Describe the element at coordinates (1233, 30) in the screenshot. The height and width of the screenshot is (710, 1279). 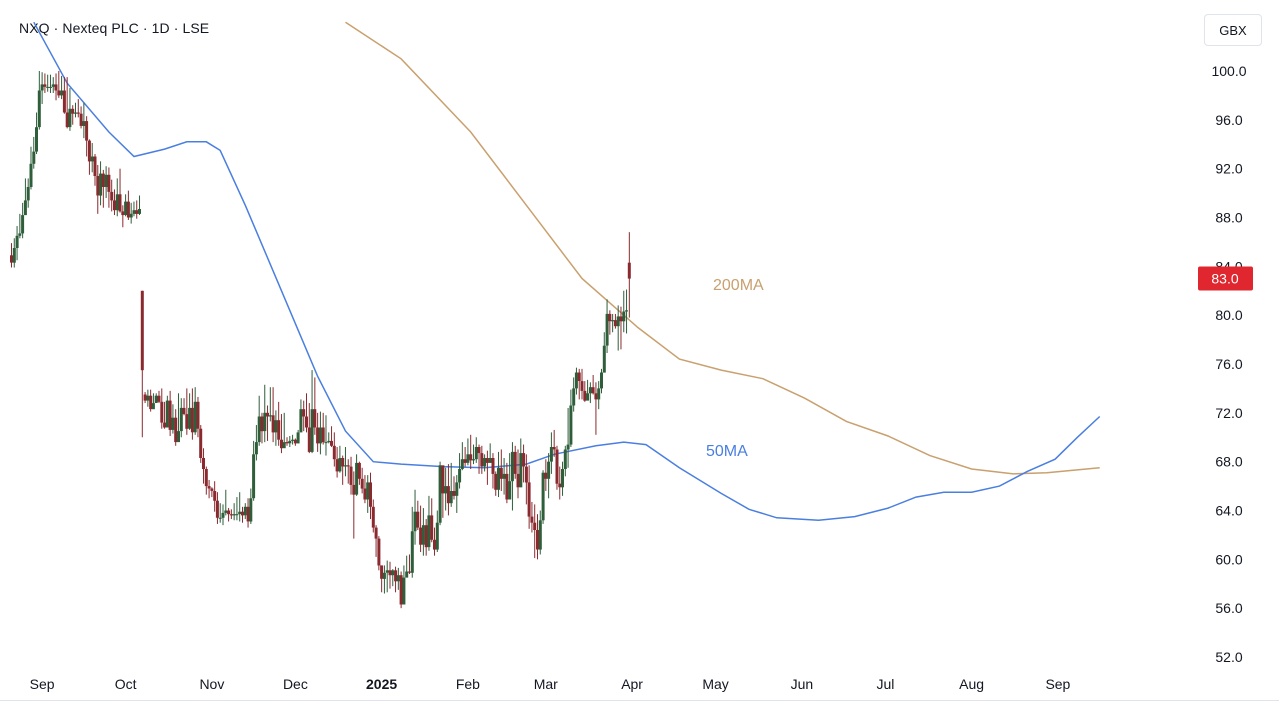
I see `currency-button: GBX` at that location.